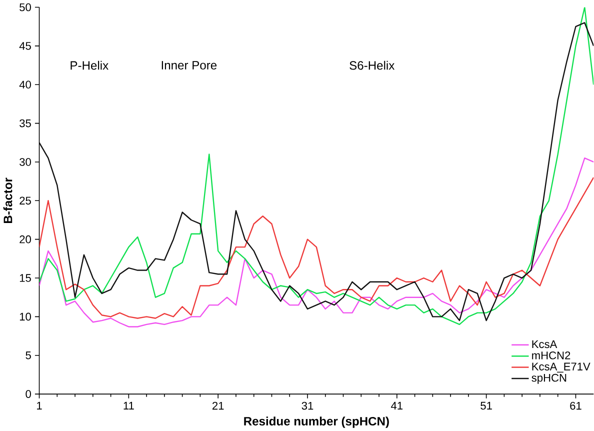  What do you see at coordinates (308, 406) in the screenshot?
I see `x-tick-label: 31` at bounding box center [308, 406].